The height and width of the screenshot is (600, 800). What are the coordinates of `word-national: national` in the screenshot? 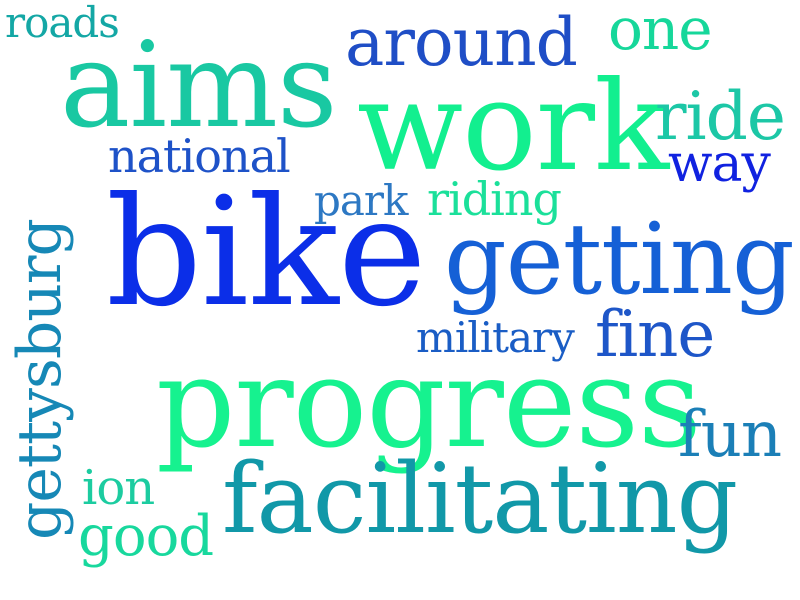 It's located at (199, 156).